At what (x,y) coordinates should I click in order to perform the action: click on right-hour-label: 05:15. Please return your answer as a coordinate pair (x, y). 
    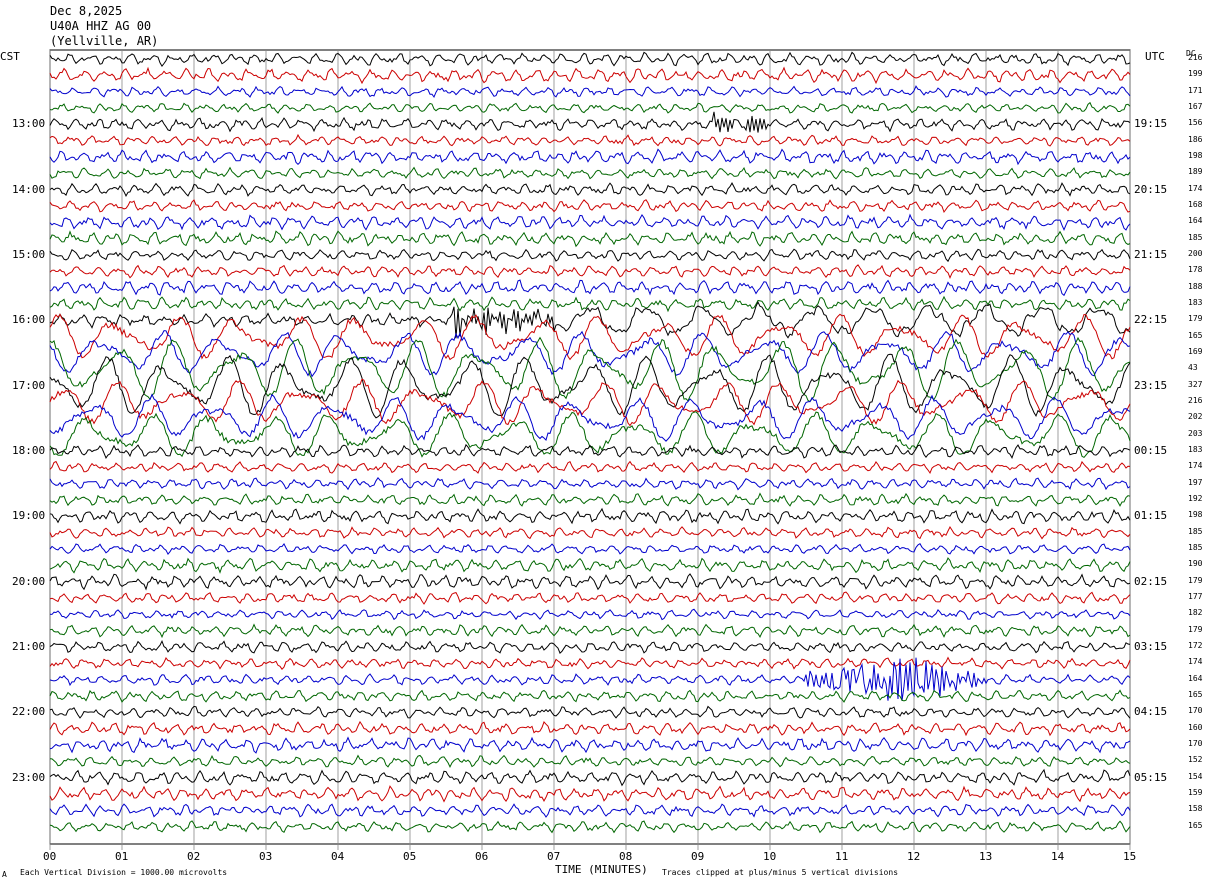
    Looking at the image, I should click on (1151, 777).